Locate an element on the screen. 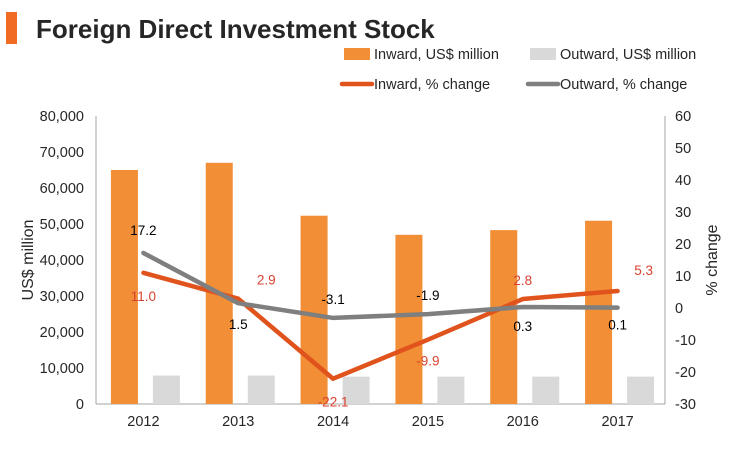  data-label-outward: -3.1 is located at coordinates (332, 299).